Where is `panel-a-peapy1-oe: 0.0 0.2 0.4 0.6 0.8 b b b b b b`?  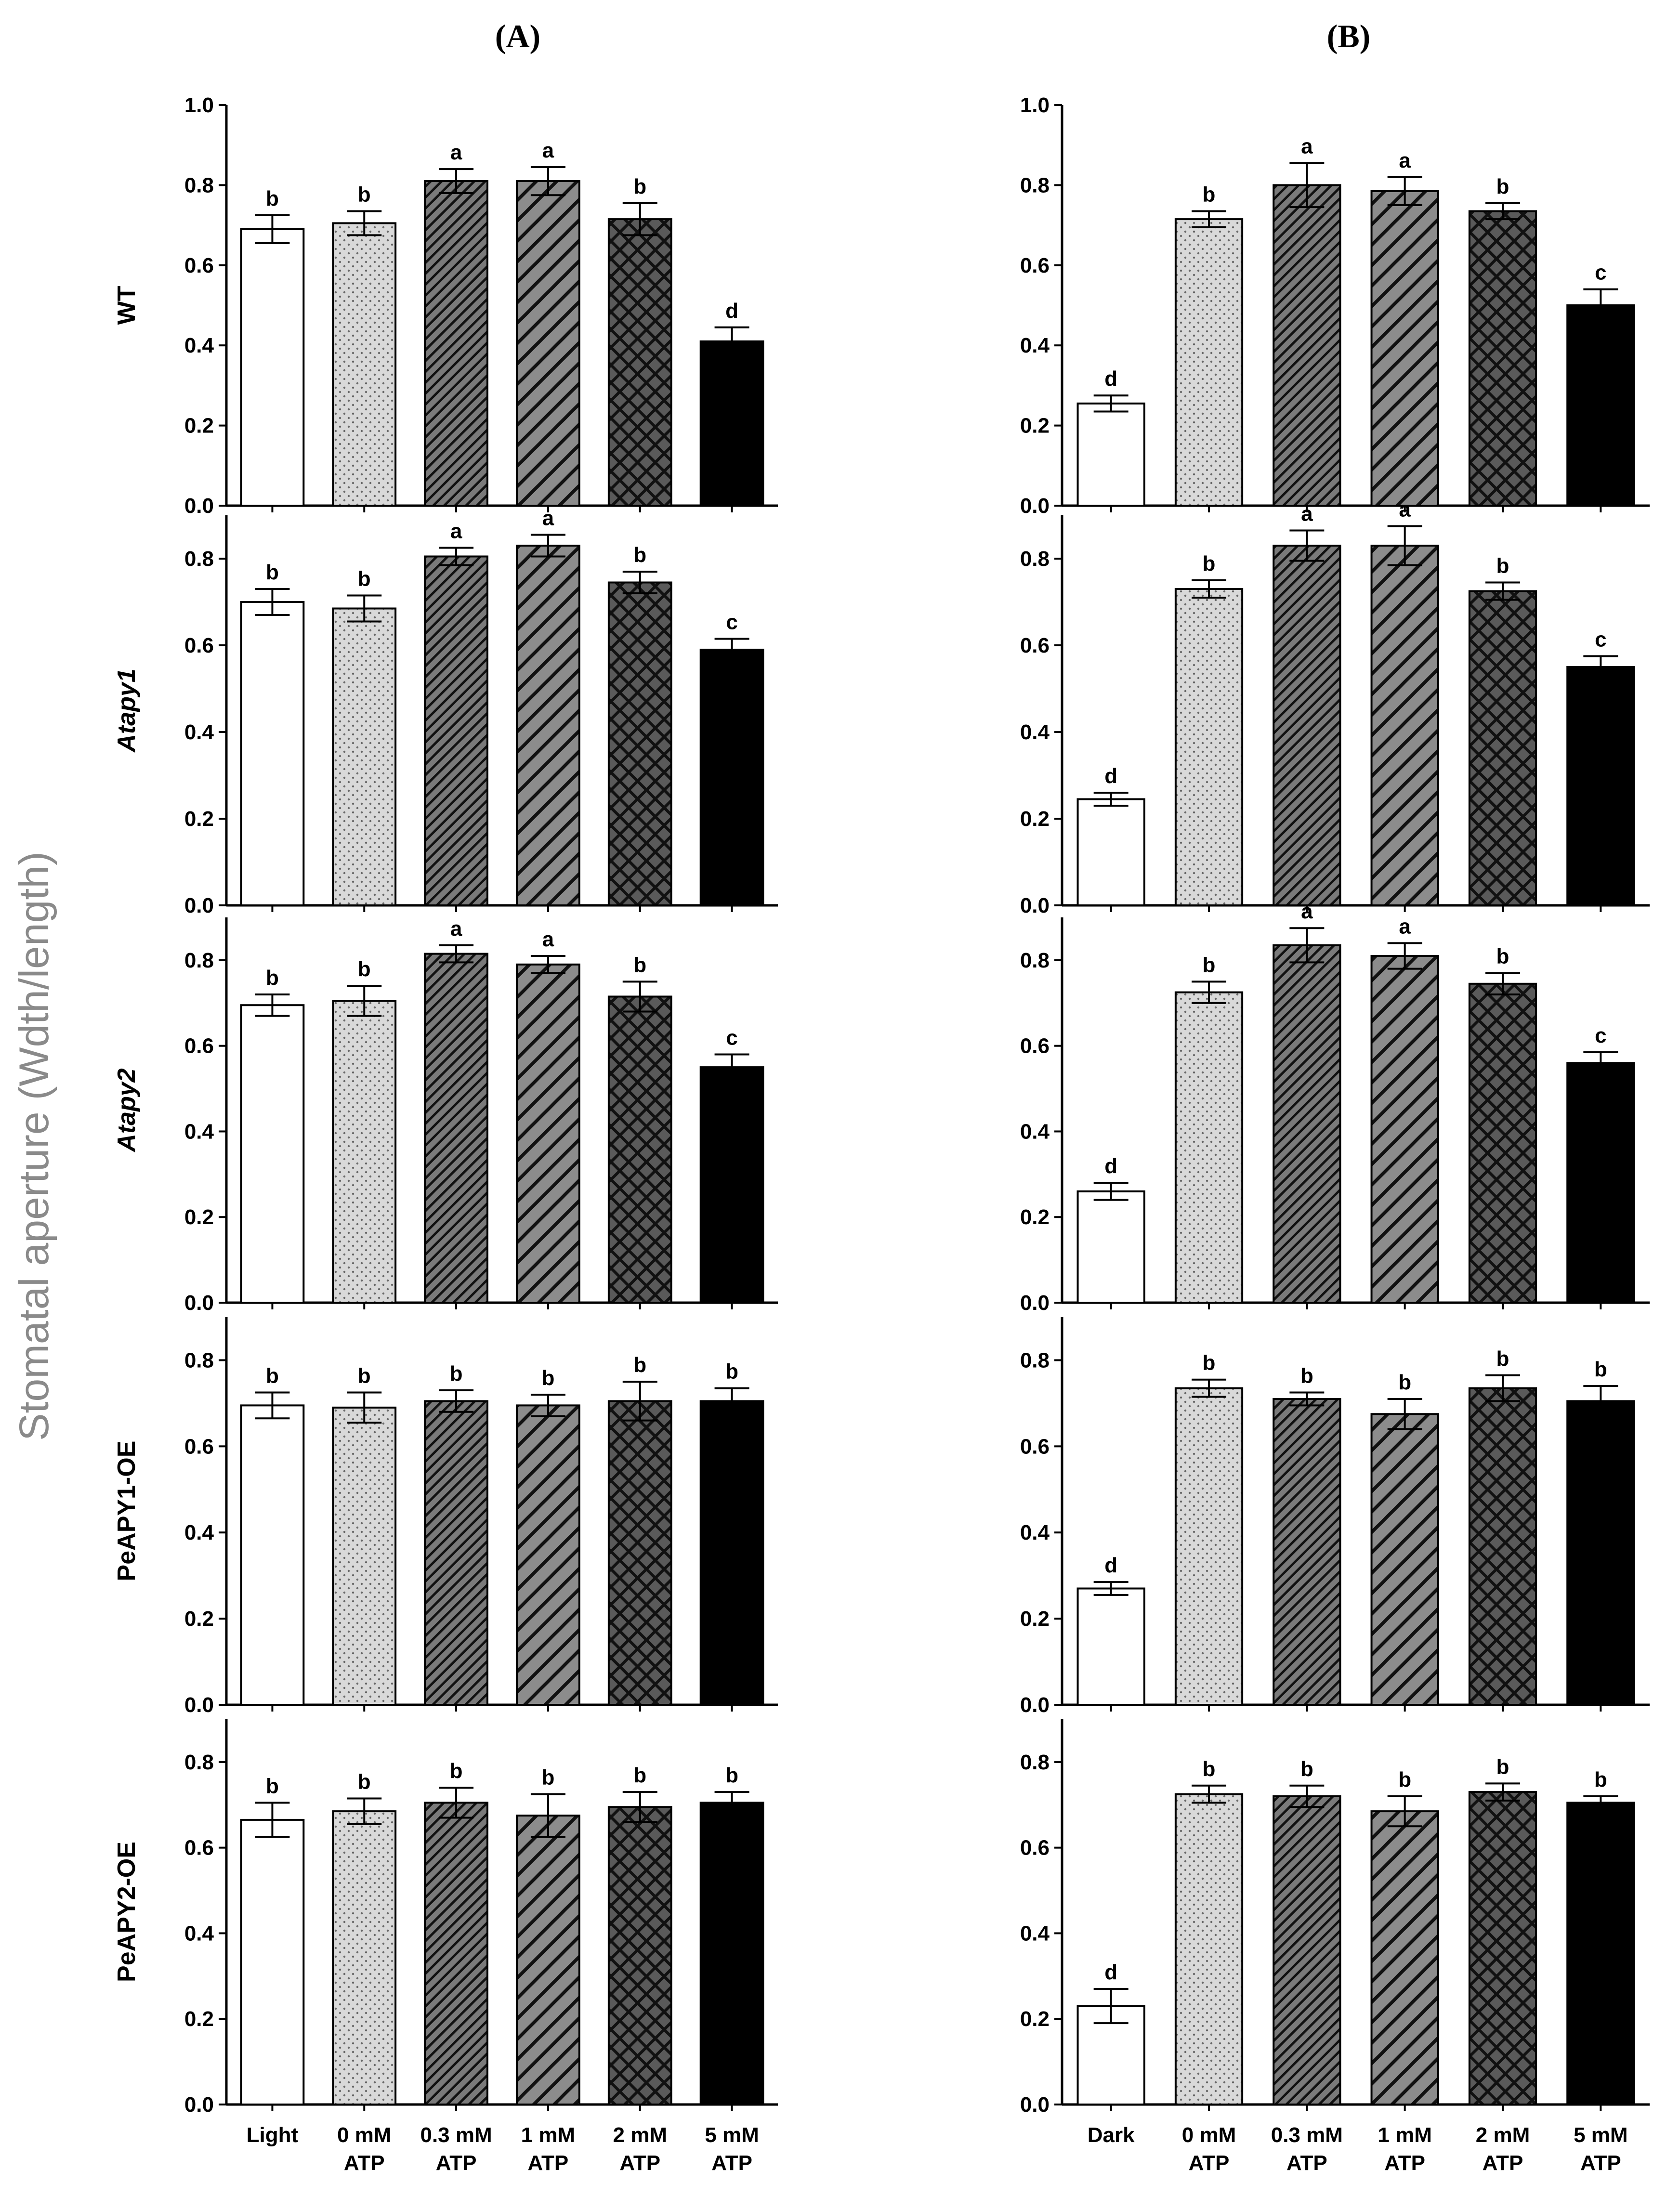
panel-a-peapy1-oe: 0.0 0.2 0.4 0.6 0.8 b b b b b b is located at coordinates (481, 1517).